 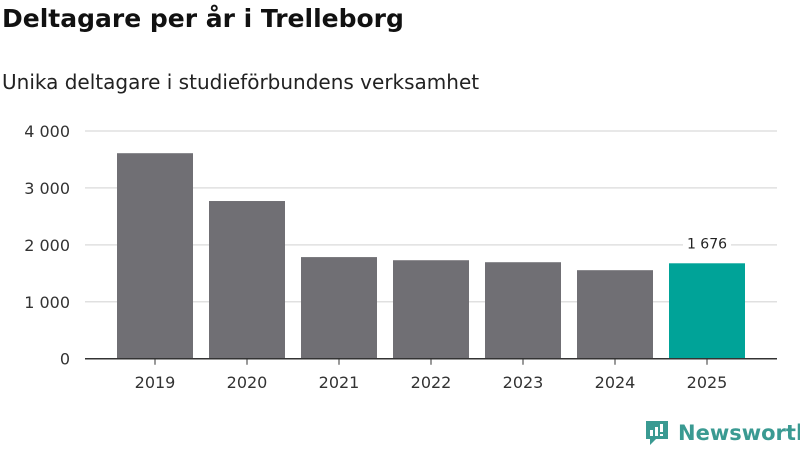 I want to click on y-tick-label: 4 000, so click(x=47, y=131).